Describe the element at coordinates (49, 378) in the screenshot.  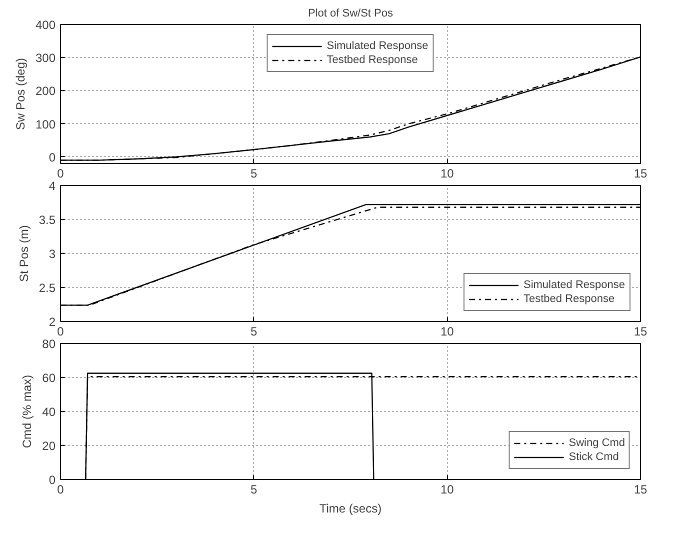
I see `y-tick-label: 60` at that location.